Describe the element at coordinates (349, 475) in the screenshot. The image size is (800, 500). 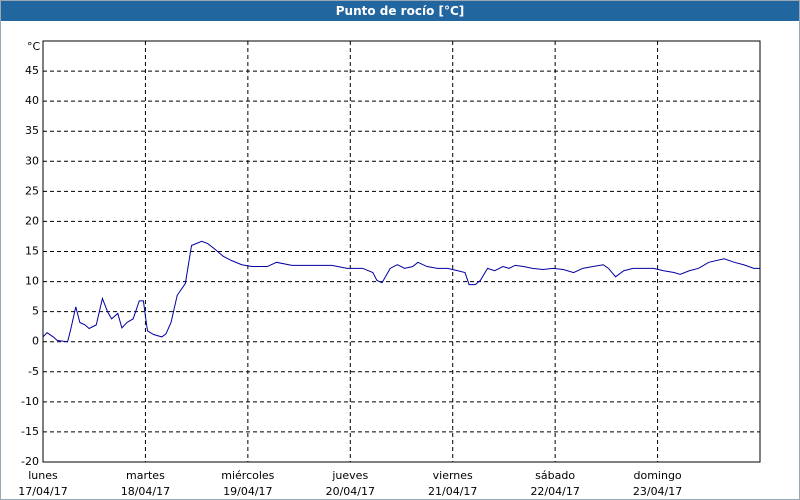
I see `x-tick-label: jueves` at that location.